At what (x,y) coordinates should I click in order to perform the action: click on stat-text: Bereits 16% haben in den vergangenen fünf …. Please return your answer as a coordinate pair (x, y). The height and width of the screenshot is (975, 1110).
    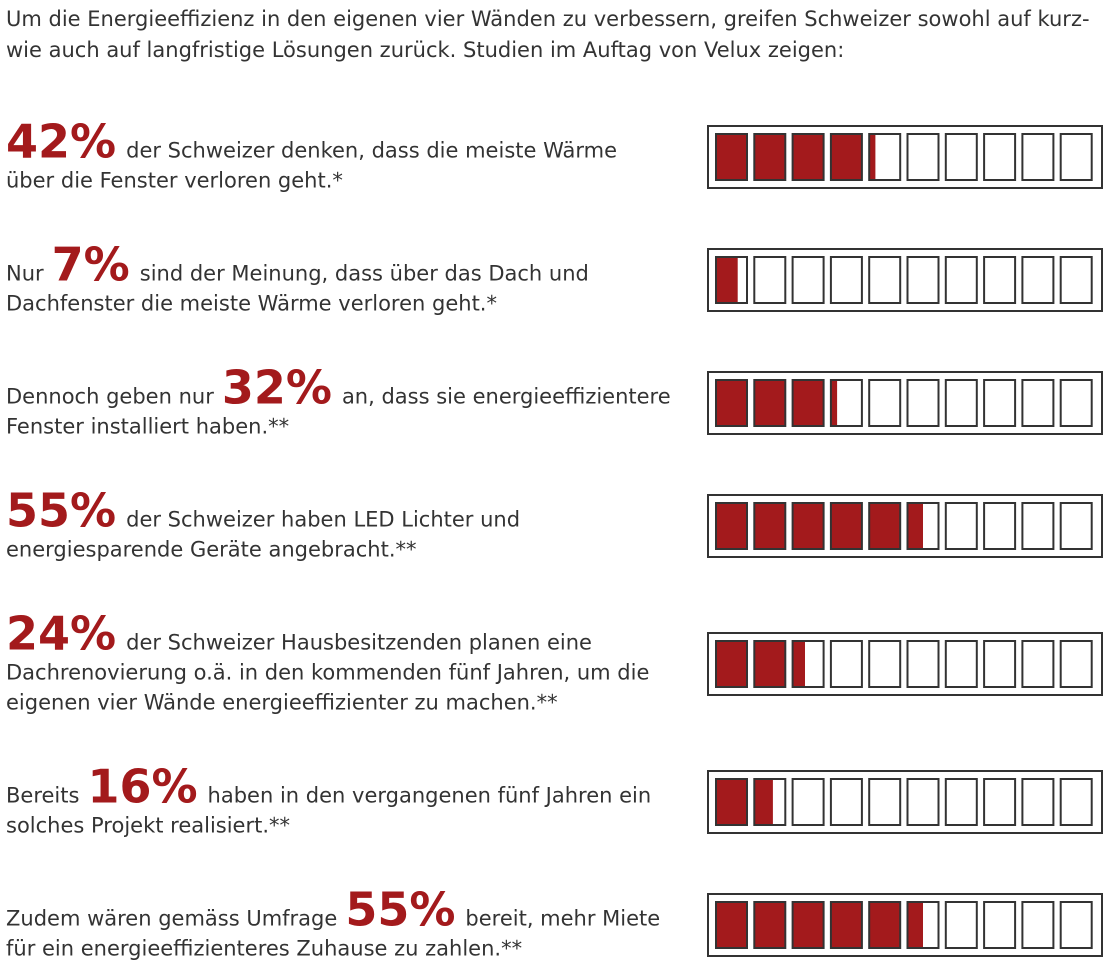
    Looking at the image, I should click on (338, 802).